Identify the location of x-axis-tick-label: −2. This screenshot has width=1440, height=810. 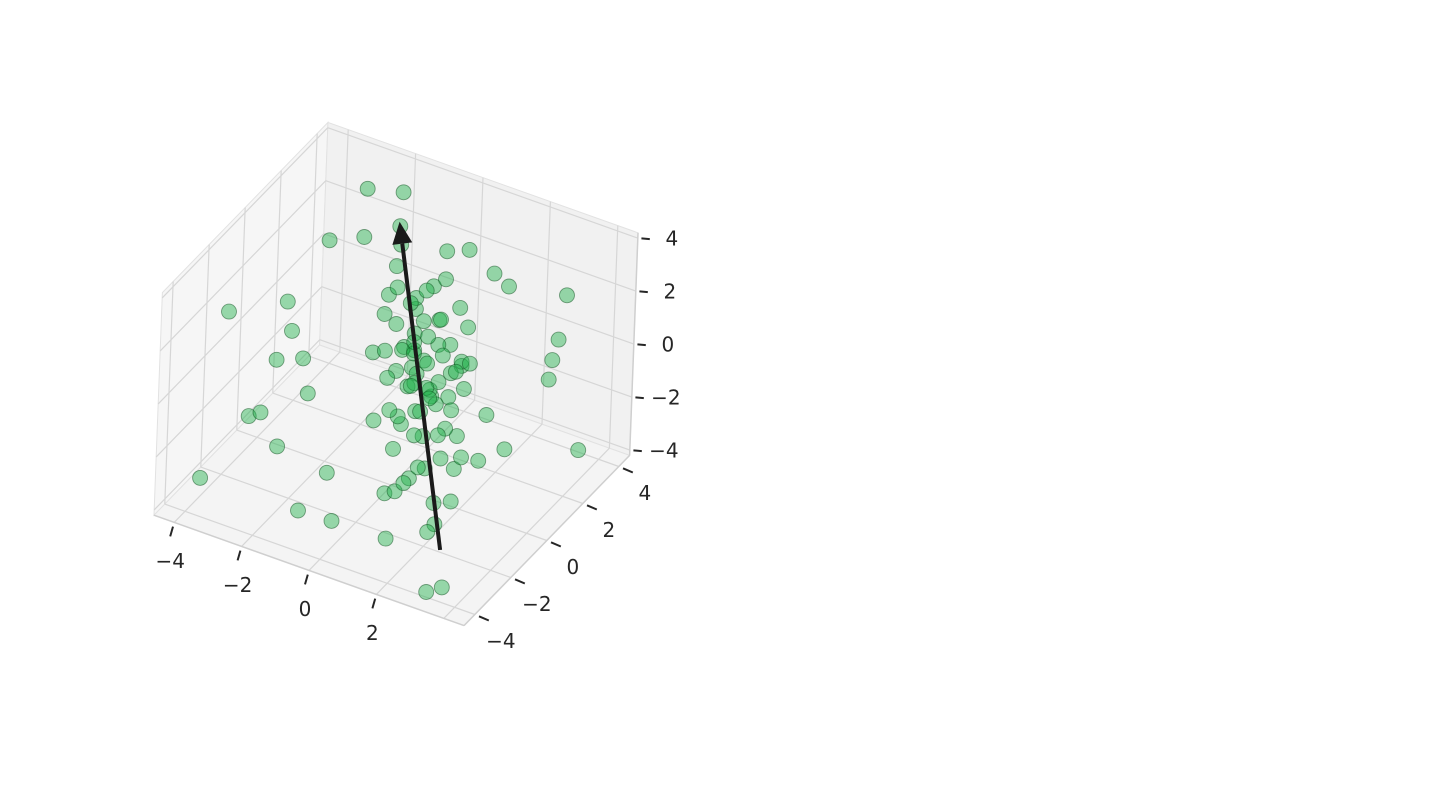
(237, 585).